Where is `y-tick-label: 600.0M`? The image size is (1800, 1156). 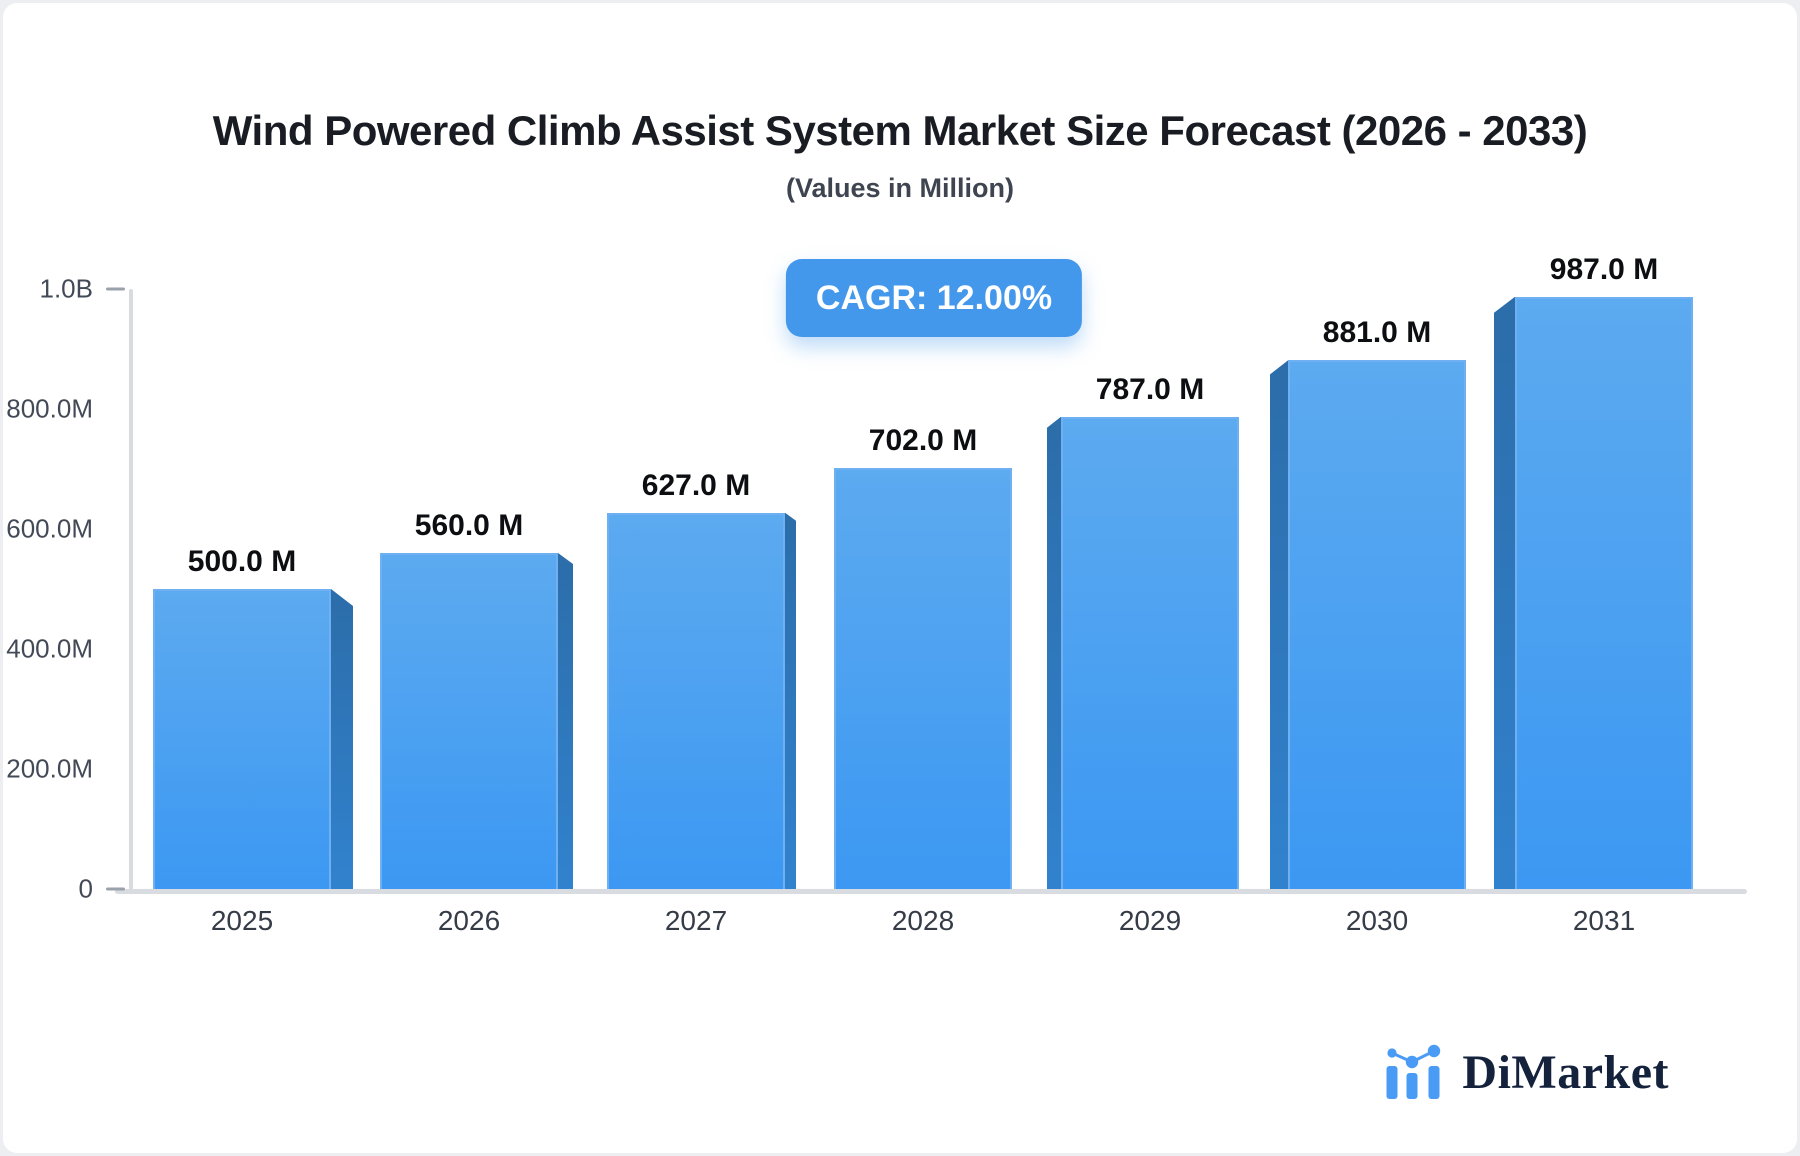
y-tick-label: 600.0M is located at coordinates (49, 528).